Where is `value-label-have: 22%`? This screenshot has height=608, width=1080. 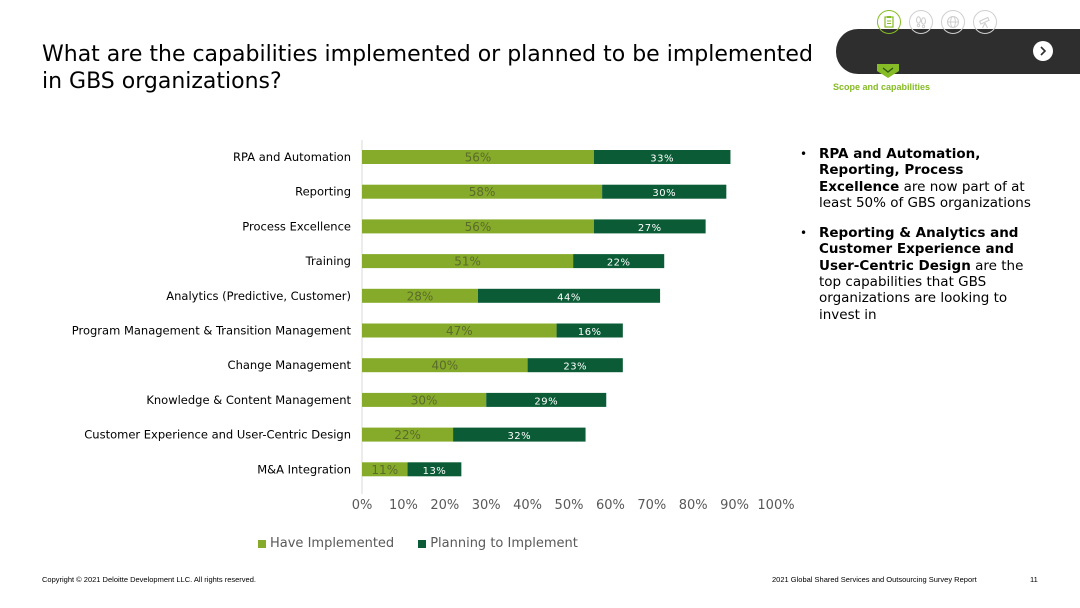
value-label-have: 22% is located at coordinates (407, 435).